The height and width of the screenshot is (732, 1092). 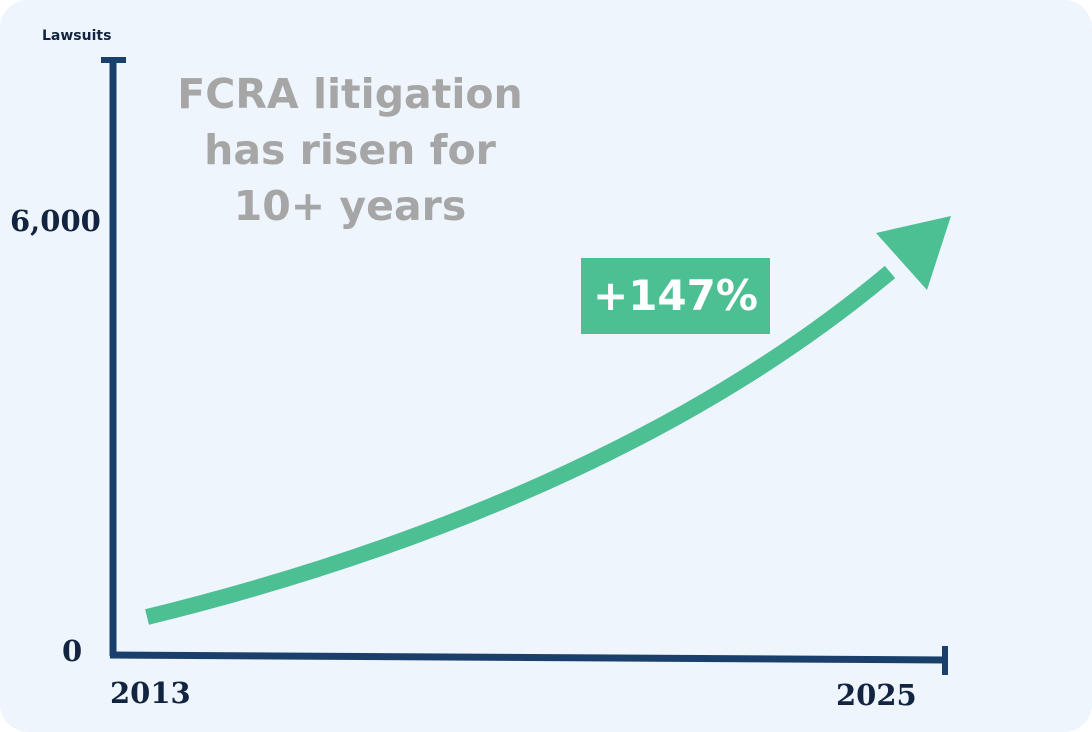 What do you see at coordinates (55, 221) in the screenshot?
I see `y-tick-label-max: 6,000` at bounding box center [55, 221].